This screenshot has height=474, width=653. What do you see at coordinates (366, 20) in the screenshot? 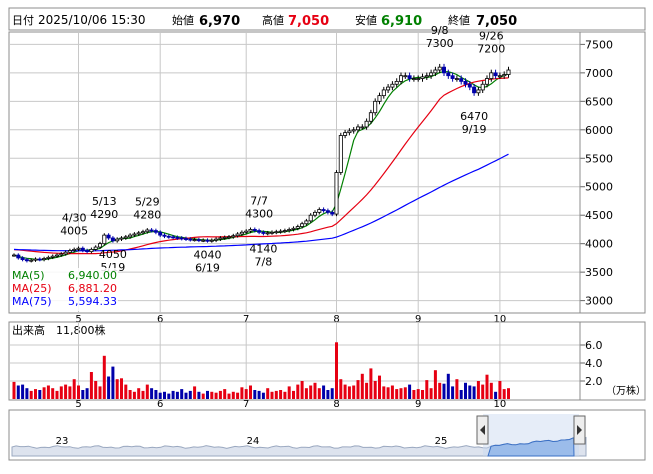
I see `low-label: 安値` at bounding box center [366, 20].